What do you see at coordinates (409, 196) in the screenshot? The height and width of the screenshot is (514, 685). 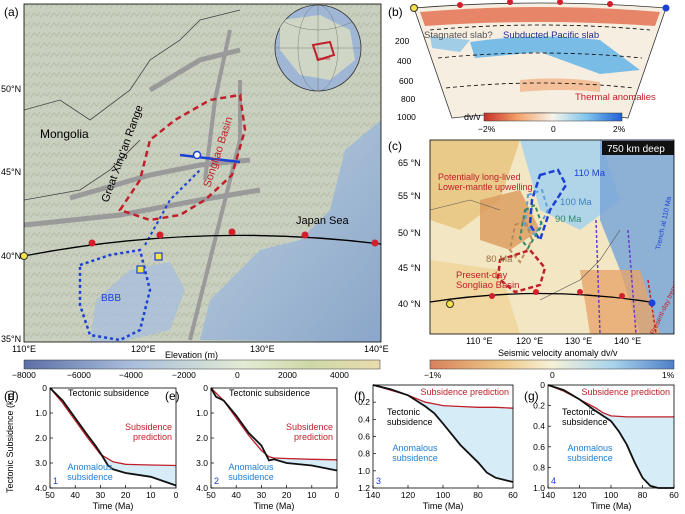 I see `svg-text: 55 °N` at bounding box center [409, 196].